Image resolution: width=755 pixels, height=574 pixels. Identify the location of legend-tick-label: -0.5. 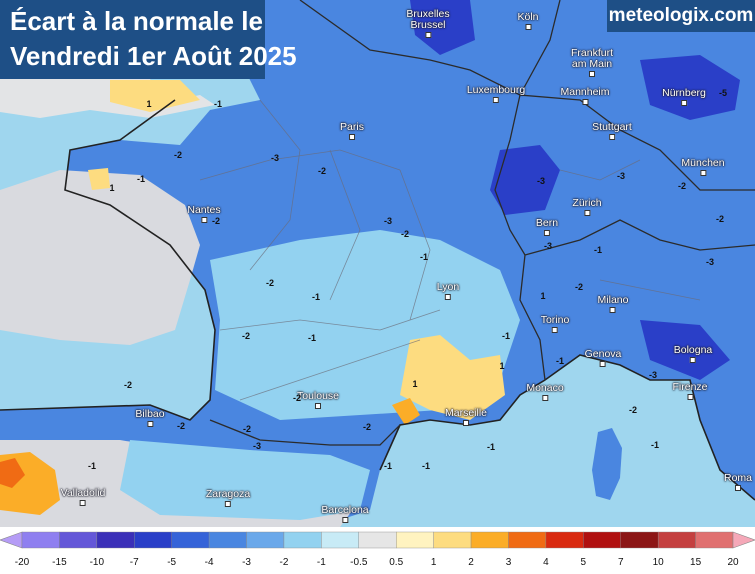
(359, 562).